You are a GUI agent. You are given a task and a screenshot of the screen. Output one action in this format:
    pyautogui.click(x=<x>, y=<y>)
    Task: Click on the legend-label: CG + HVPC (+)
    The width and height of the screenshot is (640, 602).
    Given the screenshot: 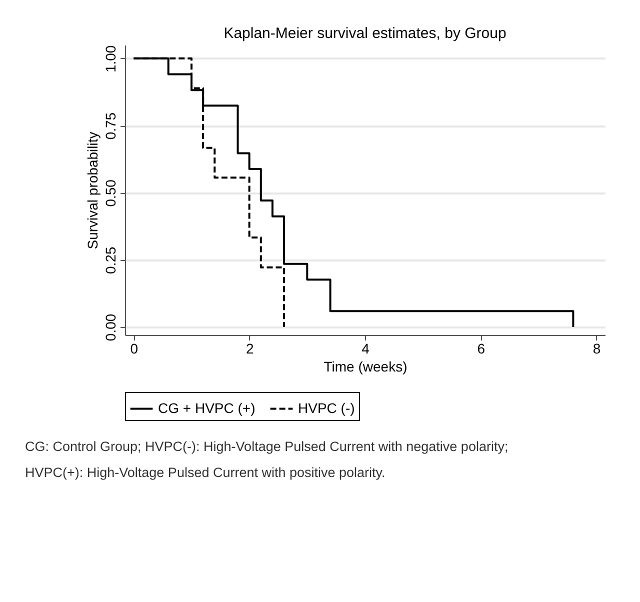 What is the action you would take?
    pyautogui.click(x=207, y=408)
    